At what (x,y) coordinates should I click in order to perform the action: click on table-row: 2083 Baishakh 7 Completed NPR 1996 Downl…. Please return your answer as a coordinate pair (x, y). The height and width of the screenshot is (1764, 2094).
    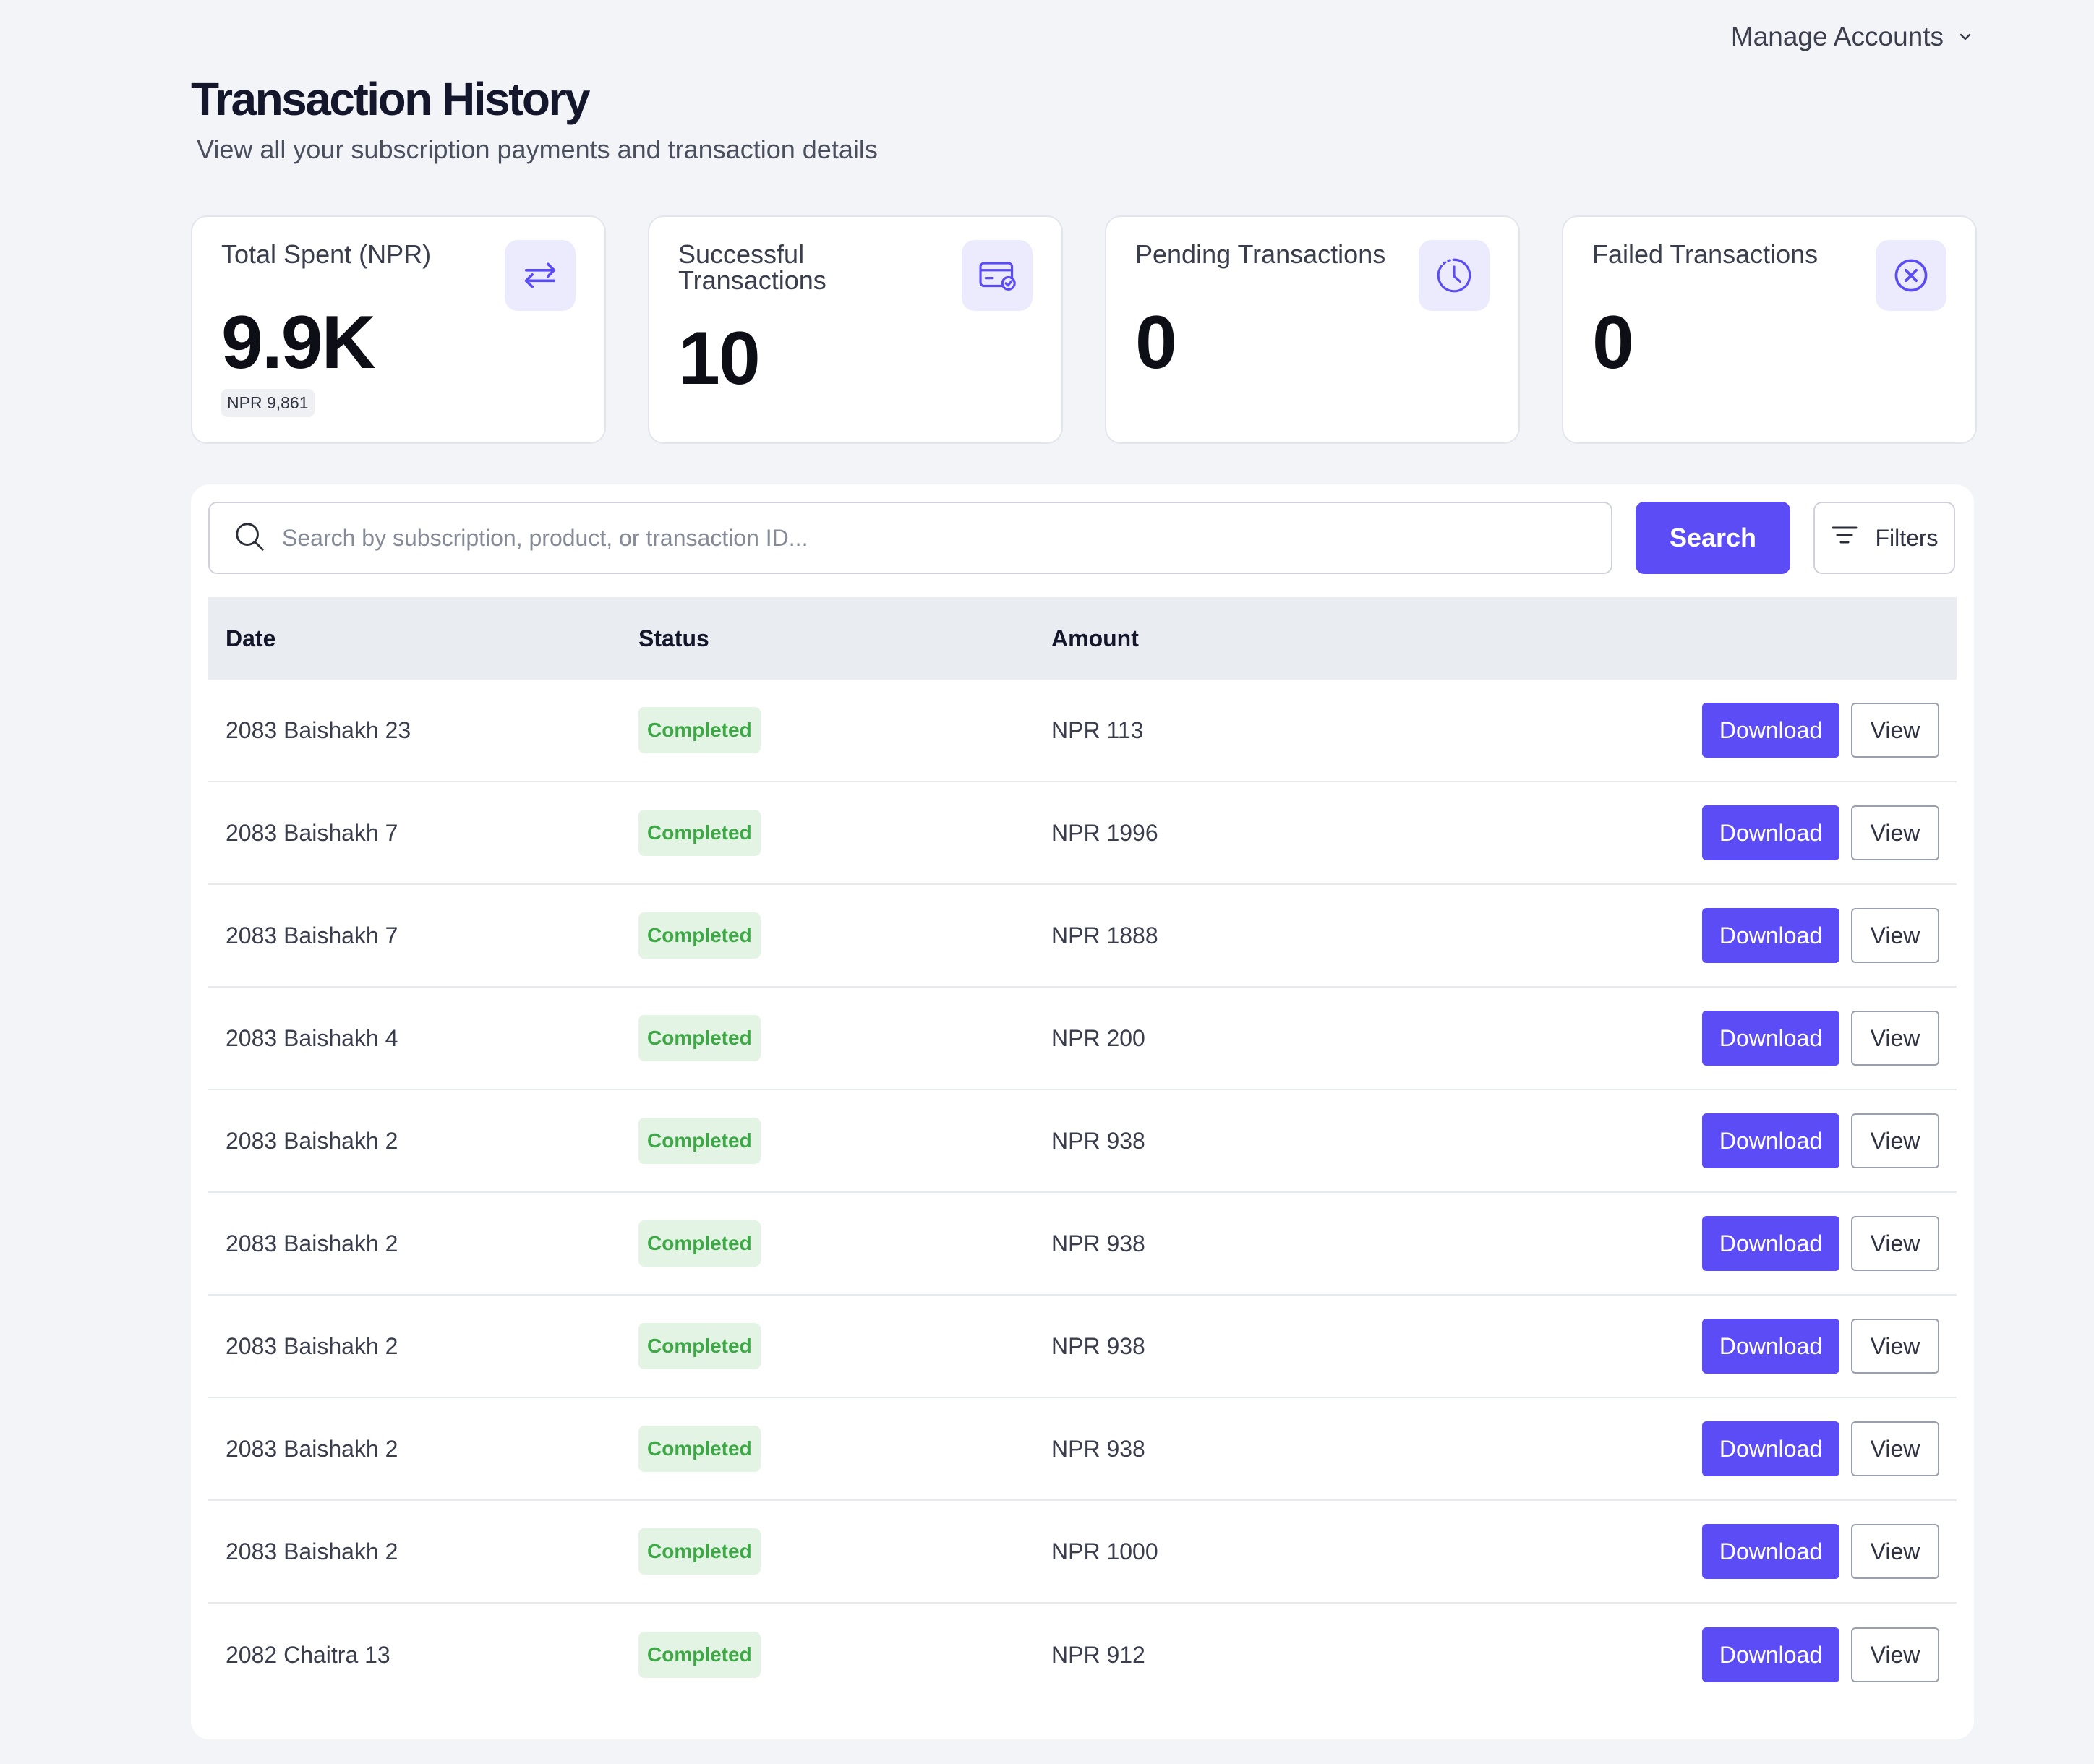
    Looking at the image, I should click on (1082, 833).